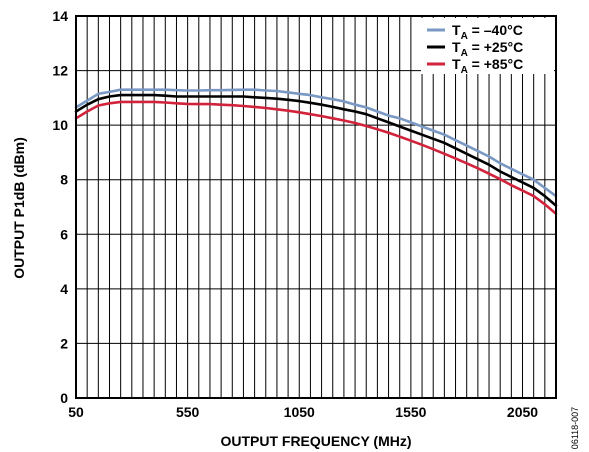 Image resolution: width=589 pixels, height=452 pixels. Describe the element at coordinates (487, 32) in the screenshot. I see `legend-label-1: TA = –40°C` at that location.